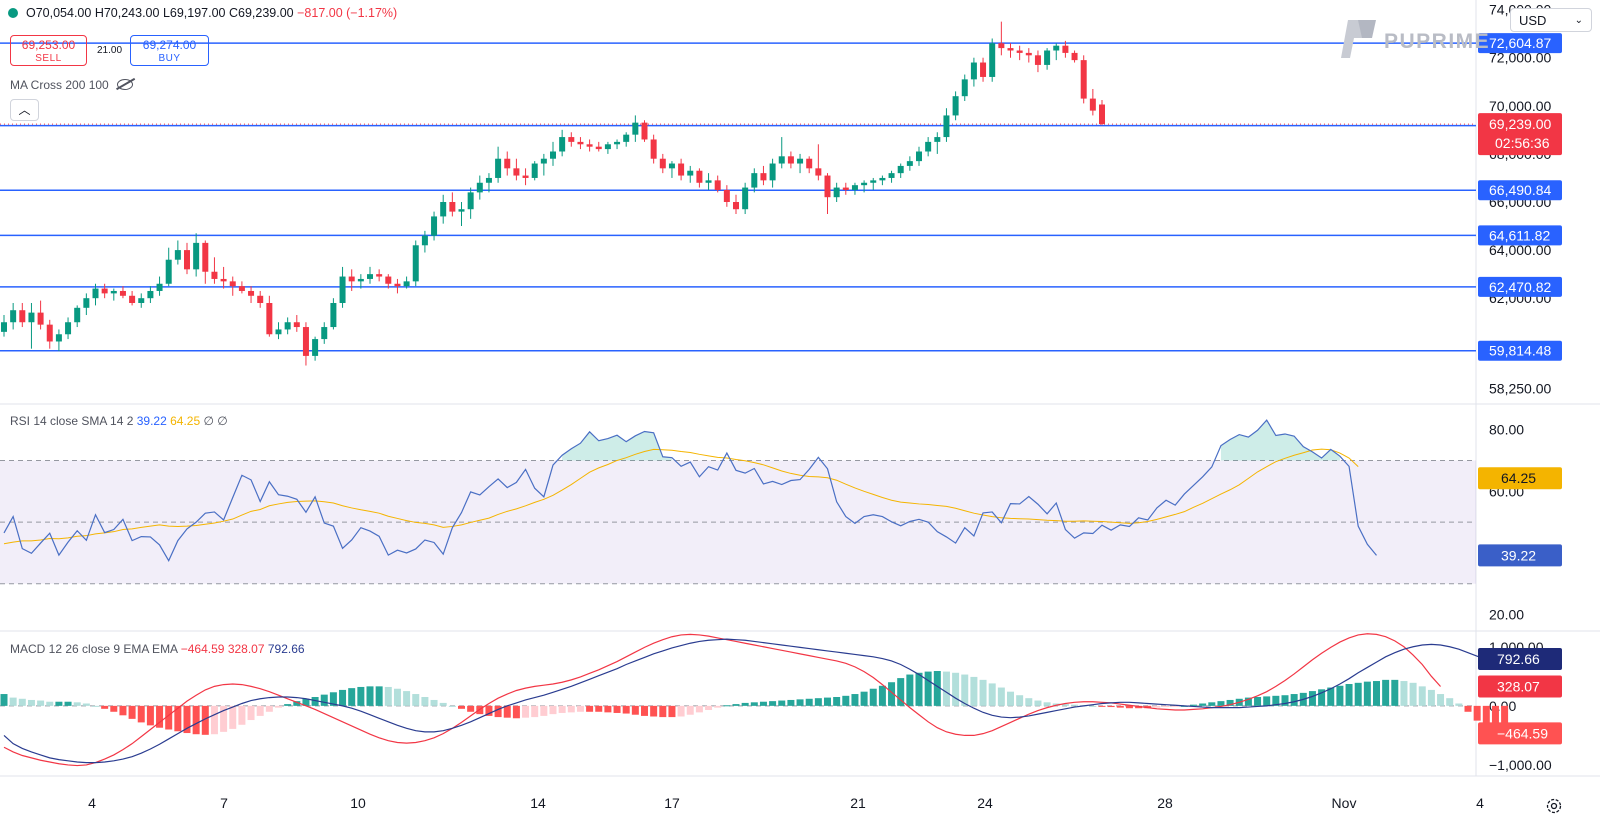 The height and width of the screenshot is (825, 1600). Describe the element at coordinates (169, 50) in the screenshot. I see `buy-button: 69,274.00 BUY` at that location.